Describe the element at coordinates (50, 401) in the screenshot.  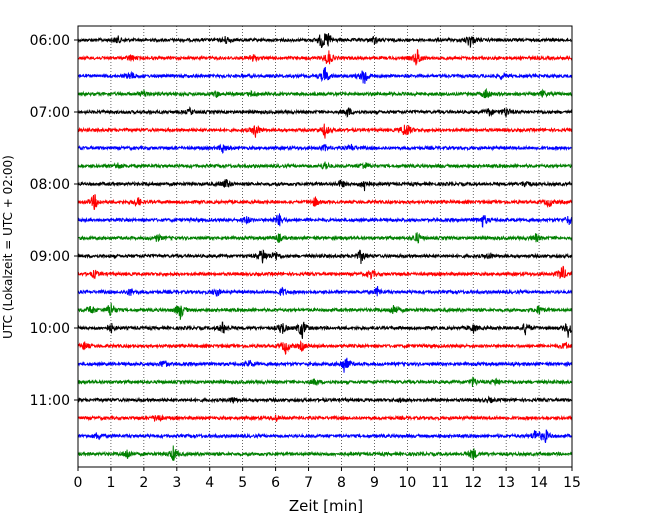
I see `y-tick-label: 11:00` at that location.